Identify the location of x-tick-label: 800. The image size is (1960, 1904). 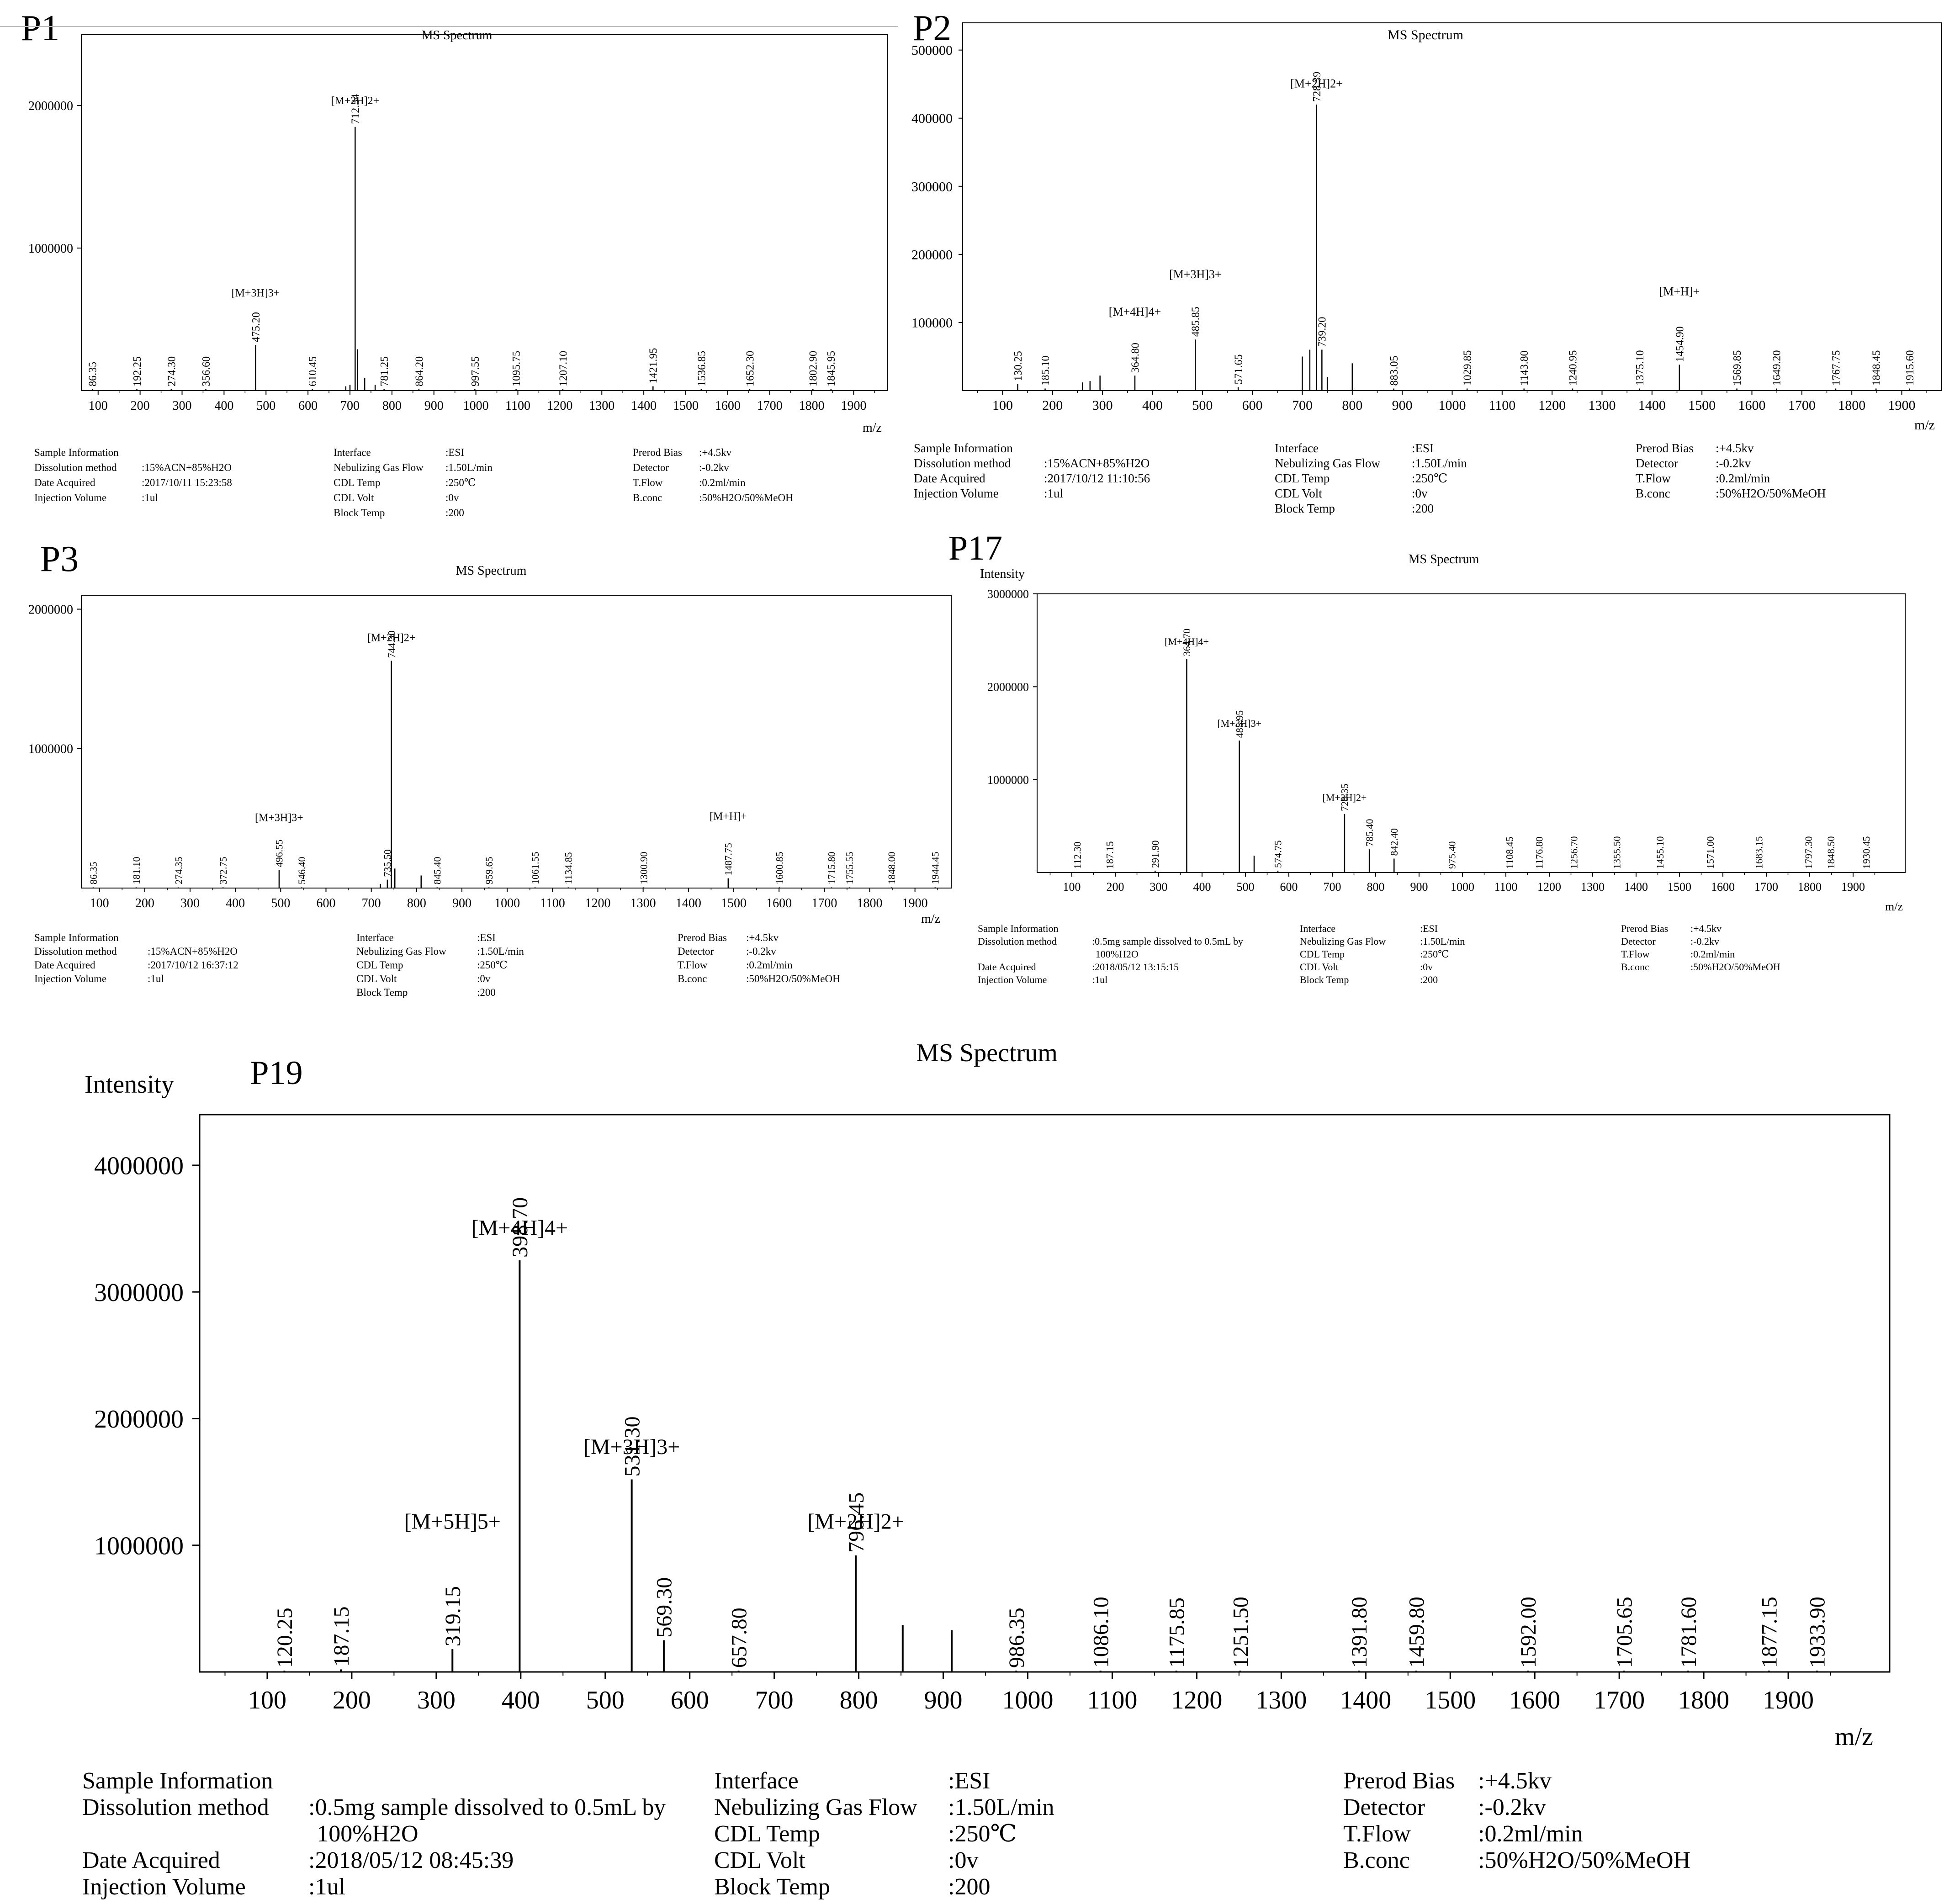
(1352, 406).